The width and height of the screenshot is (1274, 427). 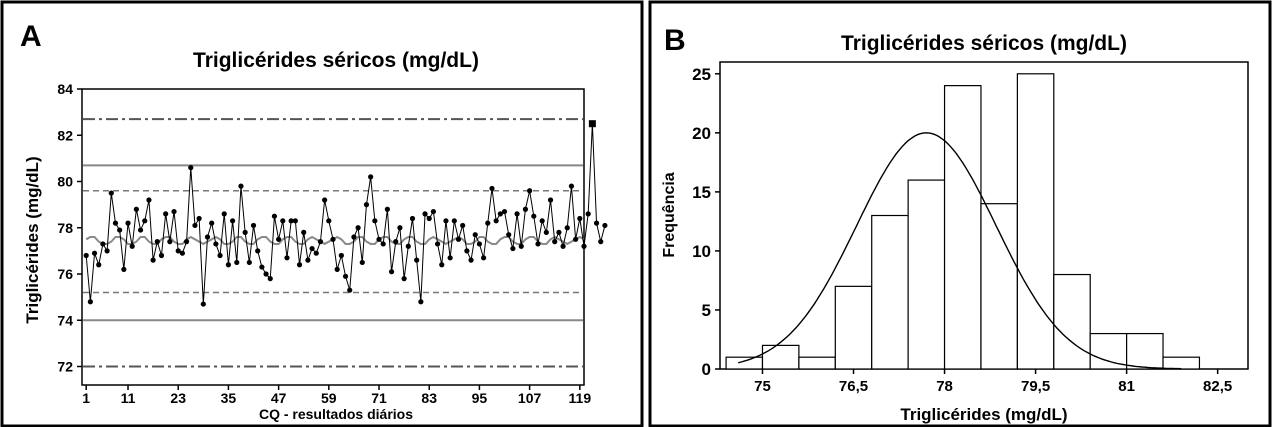 What do you see at coordinates (853, 386) in the screenshot?
I see `x-tick-label: 76,5` at bounding box center [853, 386].